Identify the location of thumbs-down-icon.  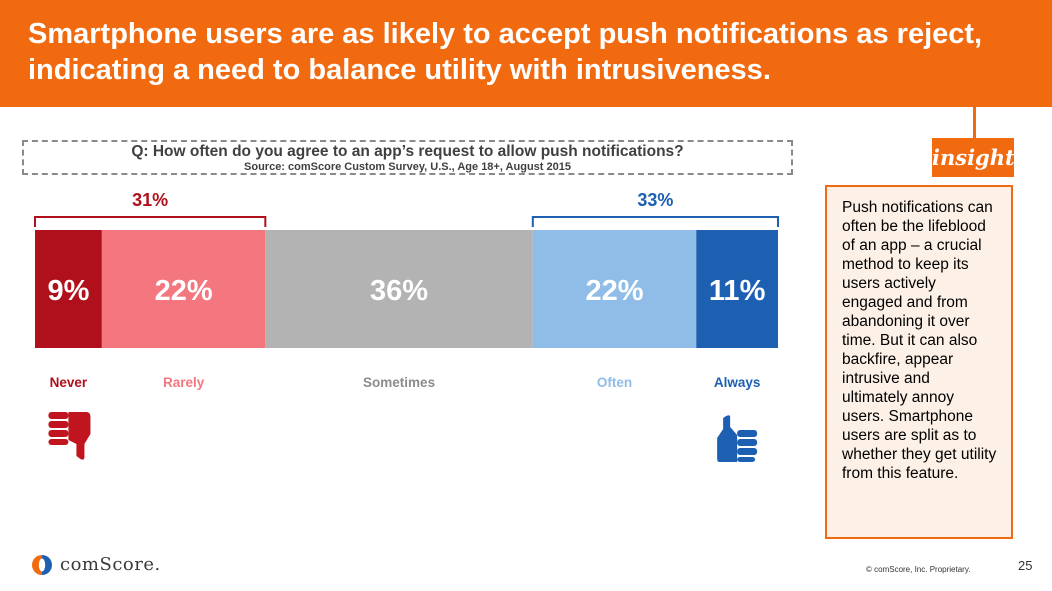
(69, 436).